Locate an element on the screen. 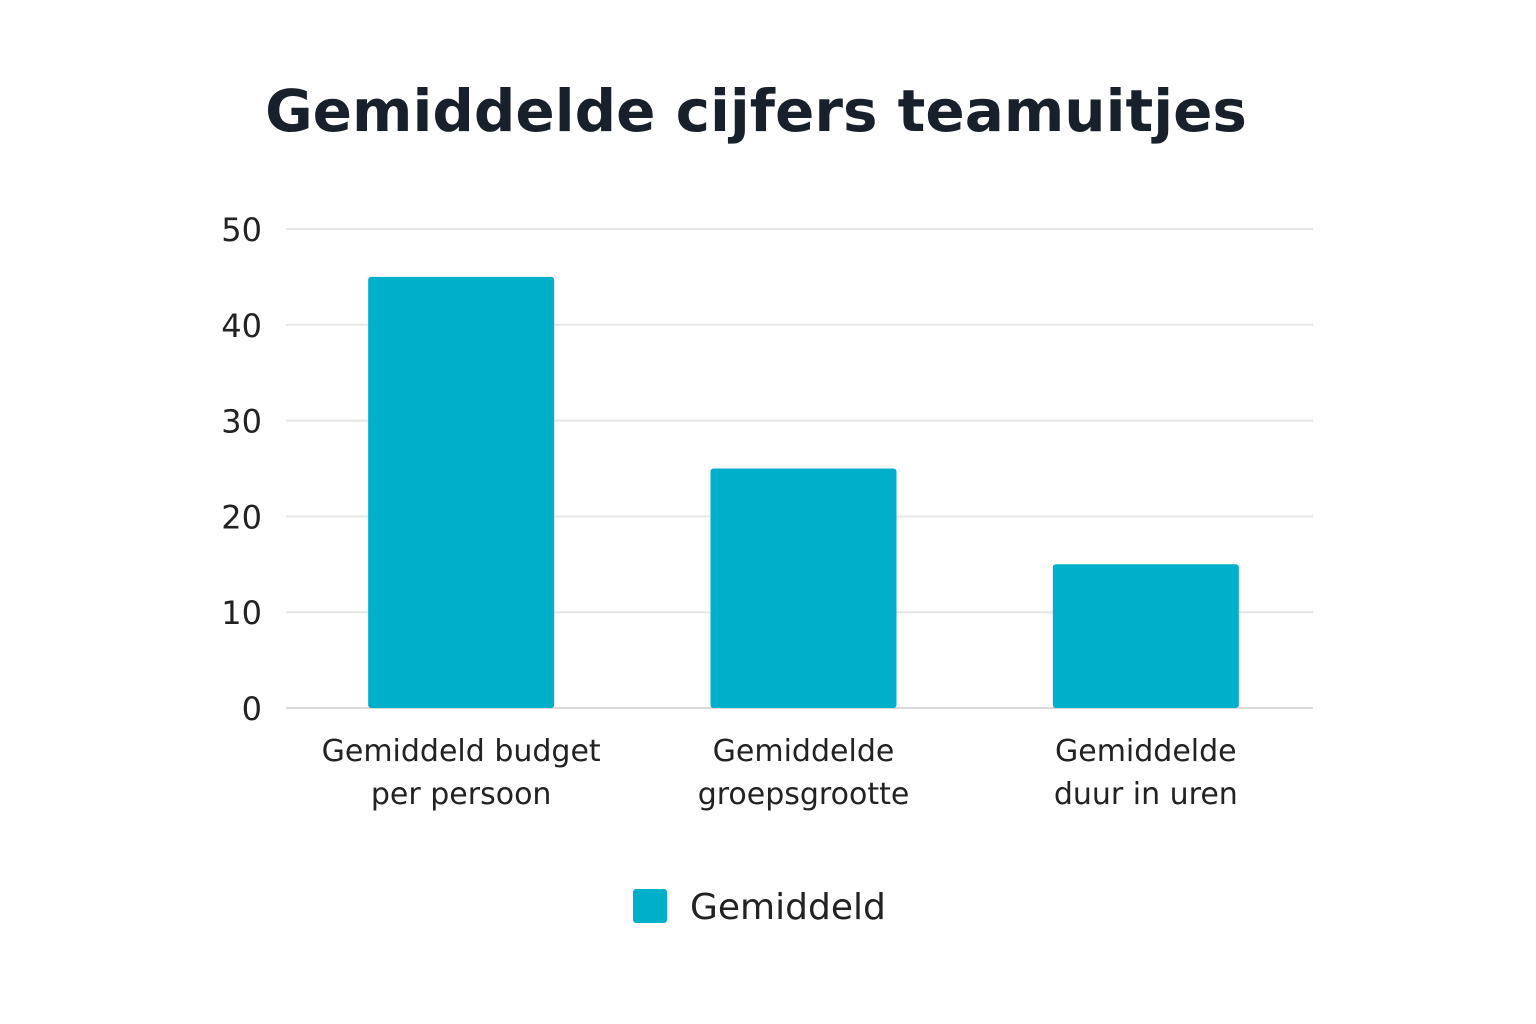 The width and height of the screenshot is (1536, 1024). y-tick-label: 30 is located at coordinates (241, 422).